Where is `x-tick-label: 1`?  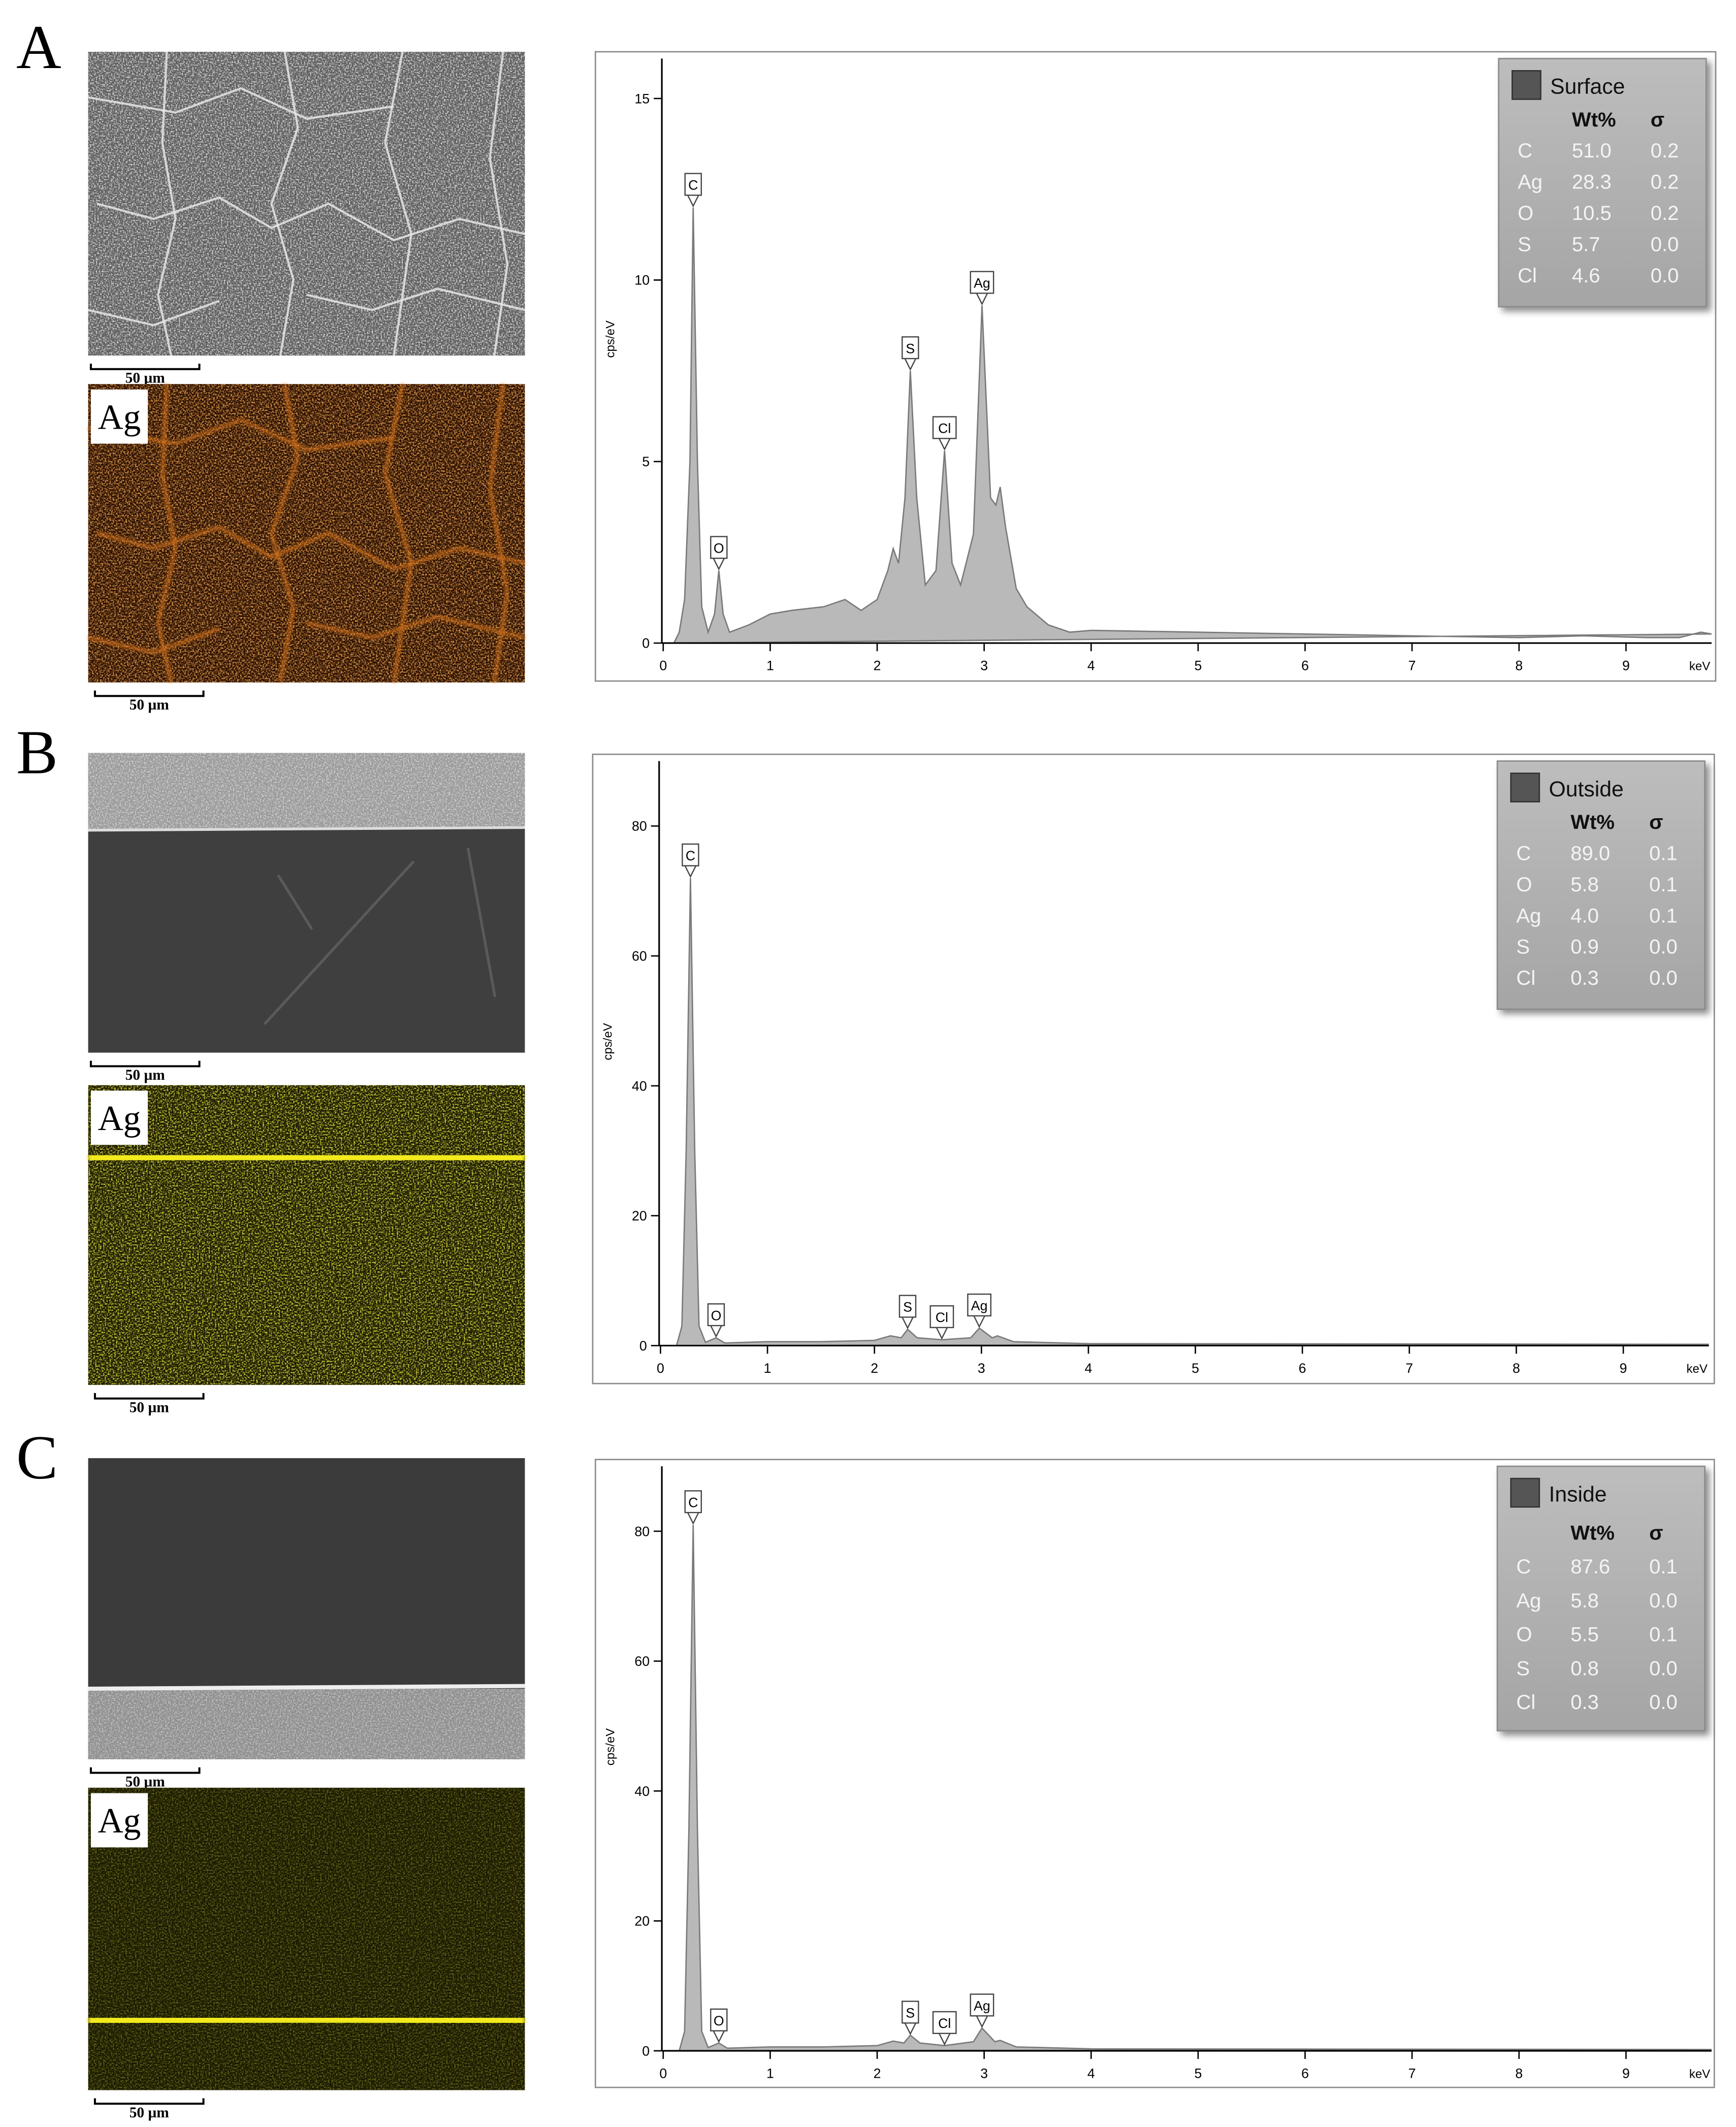 x-tick-label: 1 is located at coordinates (770, 665).